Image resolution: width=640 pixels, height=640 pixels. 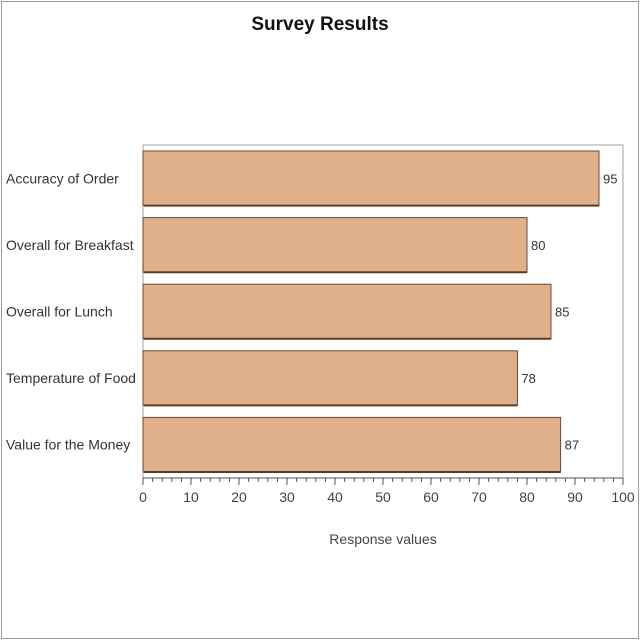 I want to click on tick-label: 60, so click(x=431, y=497).